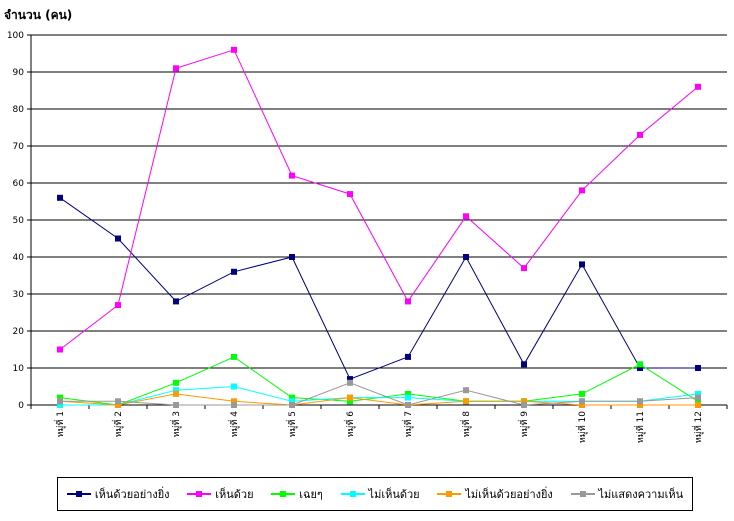 Image resolution: width=734 pixels, height=521 pixels. Describe the element at coordinates (581, 427) in the screenshot. I see `x-tick-label: หมู่ที่ 10` at that location.